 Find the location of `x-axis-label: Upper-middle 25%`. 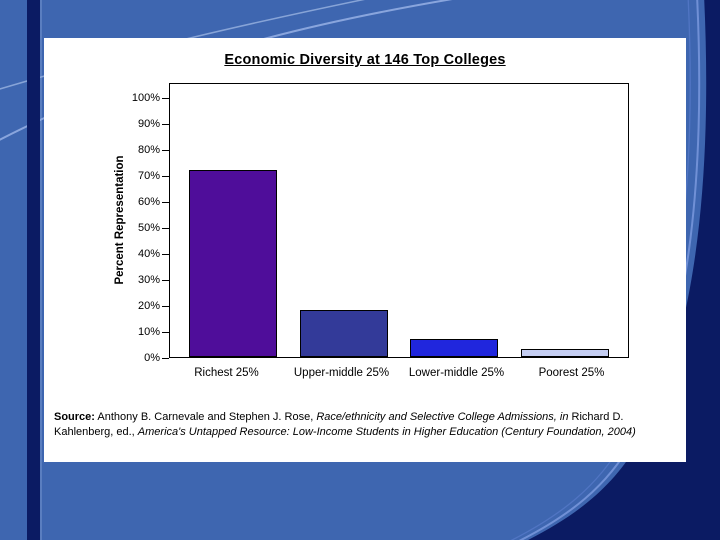

x-axis-label: Upper-middle 25% is located at coordinates (341, 373).